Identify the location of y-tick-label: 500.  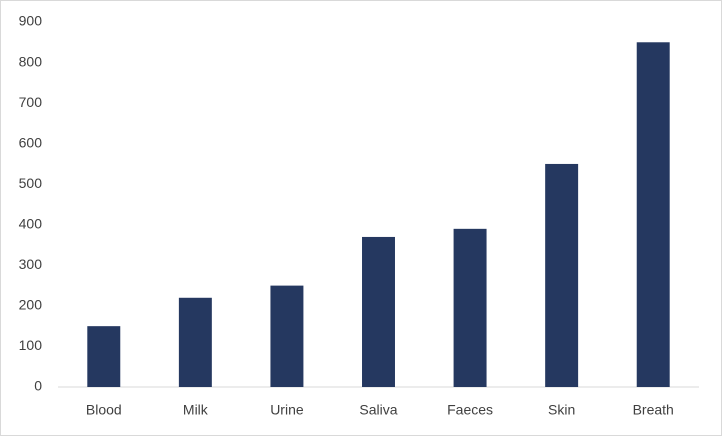
(31, 183).